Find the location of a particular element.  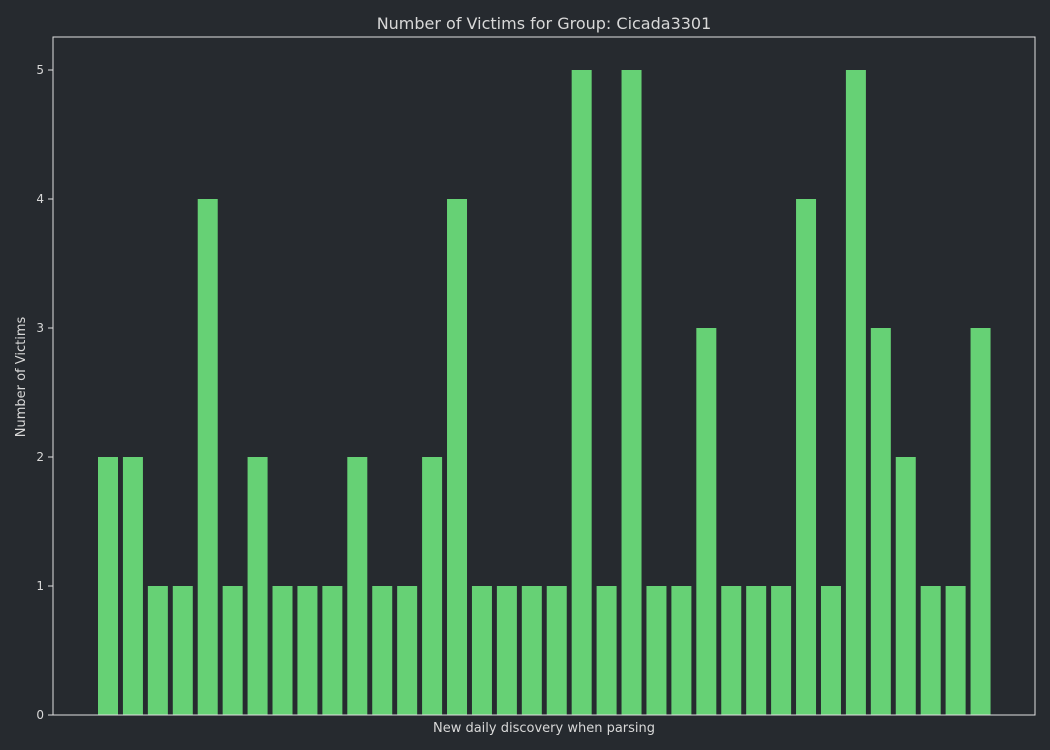

chart-title: Number of Victims for Group: Cicada3301 is located at coordinates (544, 23).